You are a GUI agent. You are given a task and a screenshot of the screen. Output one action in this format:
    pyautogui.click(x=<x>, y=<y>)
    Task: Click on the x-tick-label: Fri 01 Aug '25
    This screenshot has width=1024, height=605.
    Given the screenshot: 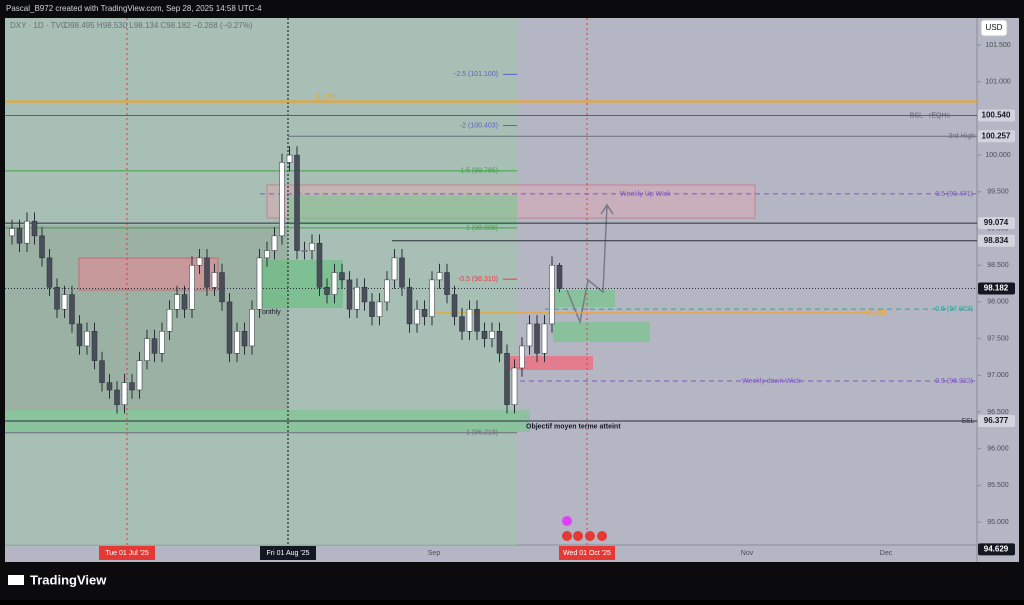 What is the action you would take?
    pyautogui.click(x=288, y=553)
    